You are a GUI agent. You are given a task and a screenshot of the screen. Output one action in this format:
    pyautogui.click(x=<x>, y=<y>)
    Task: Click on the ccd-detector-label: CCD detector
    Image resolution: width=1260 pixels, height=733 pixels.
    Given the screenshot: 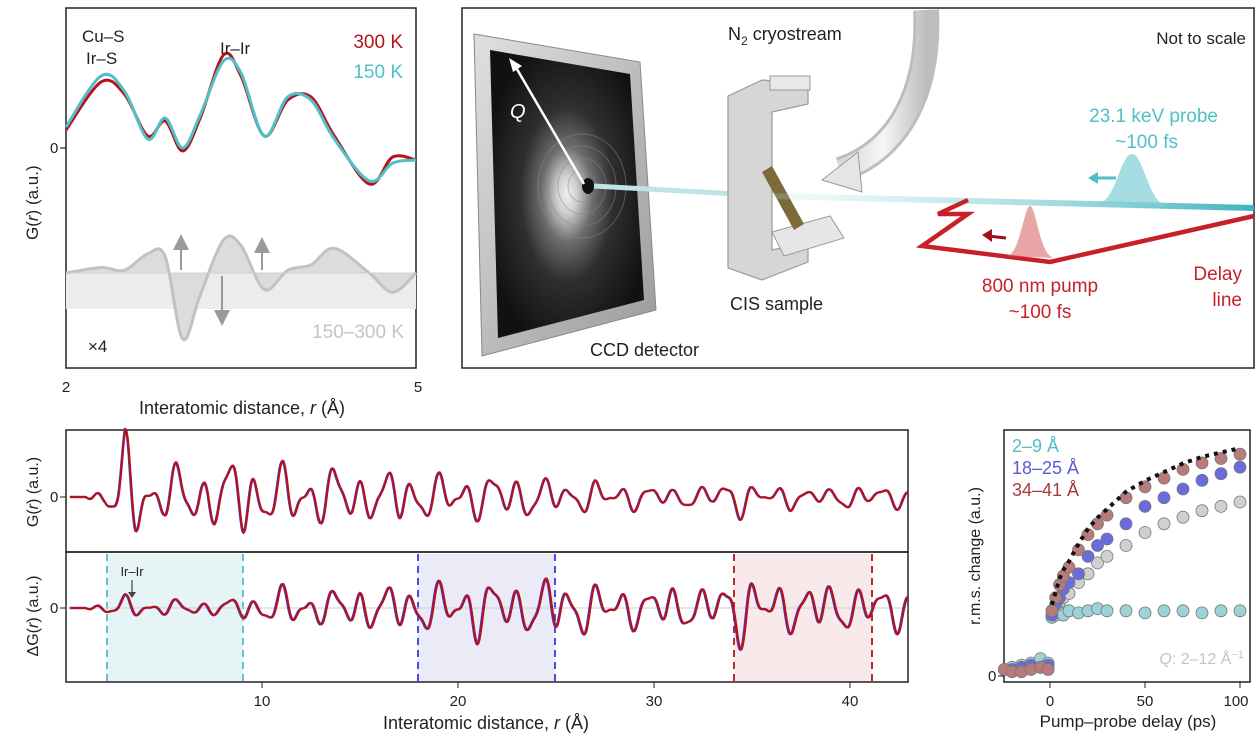 What is the action you would take?
    pyautogui.click(x=644, y=350)
    